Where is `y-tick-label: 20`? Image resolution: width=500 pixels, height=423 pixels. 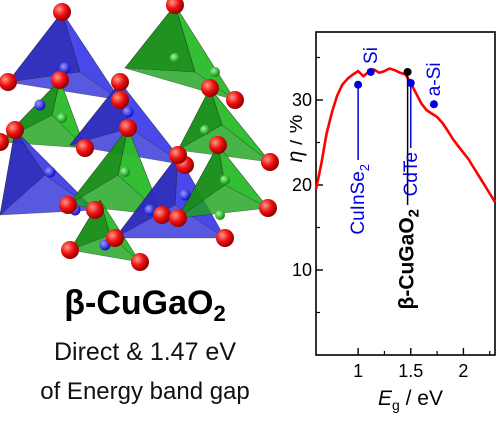
y-tick-label: 20 is located at coordinates (302, 185).